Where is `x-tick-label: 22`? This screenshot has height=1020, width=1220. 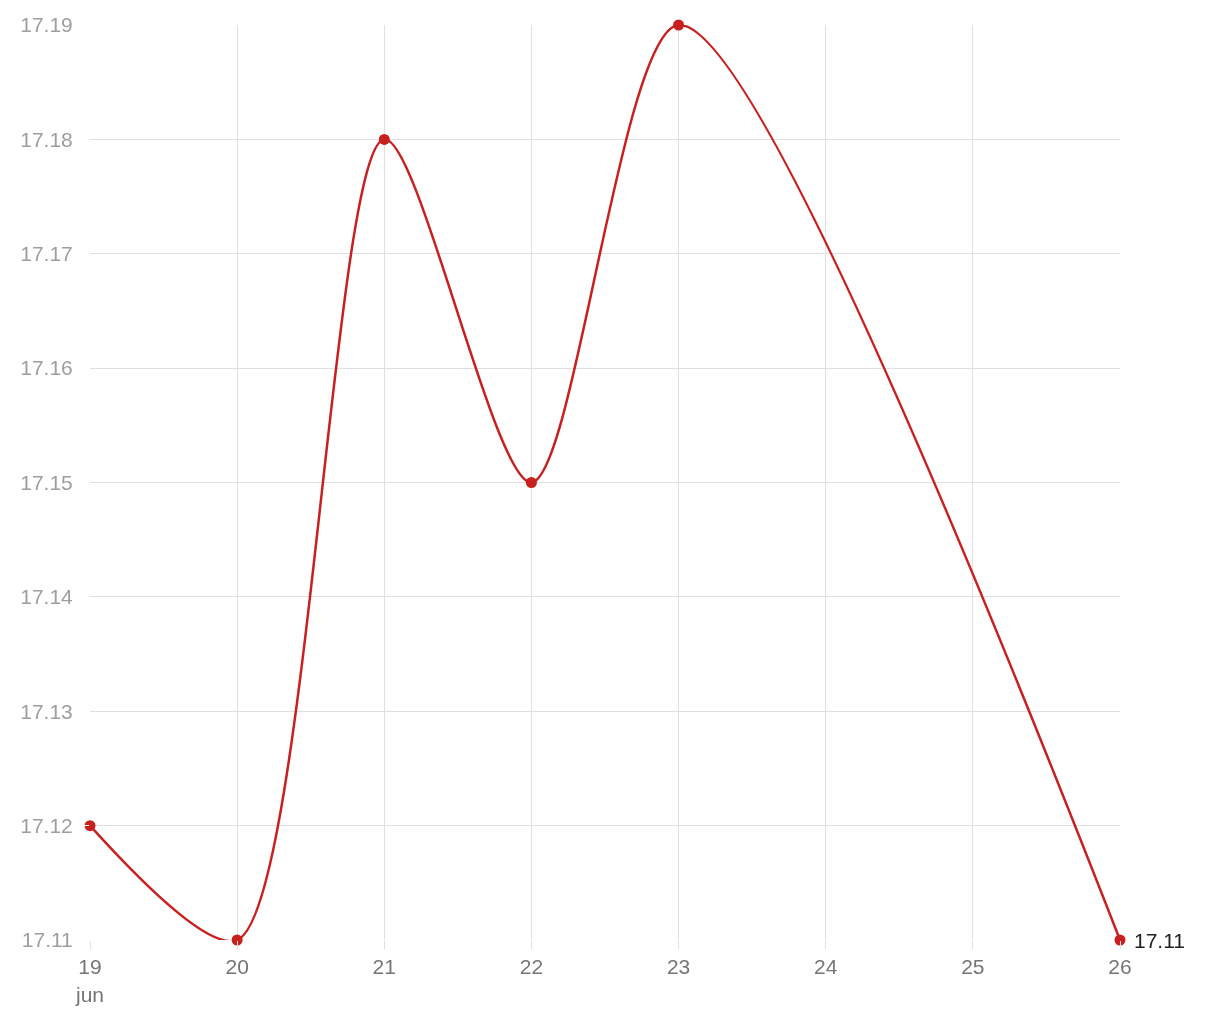 x-tick-label: 22 is located at coordinates (531, 967).